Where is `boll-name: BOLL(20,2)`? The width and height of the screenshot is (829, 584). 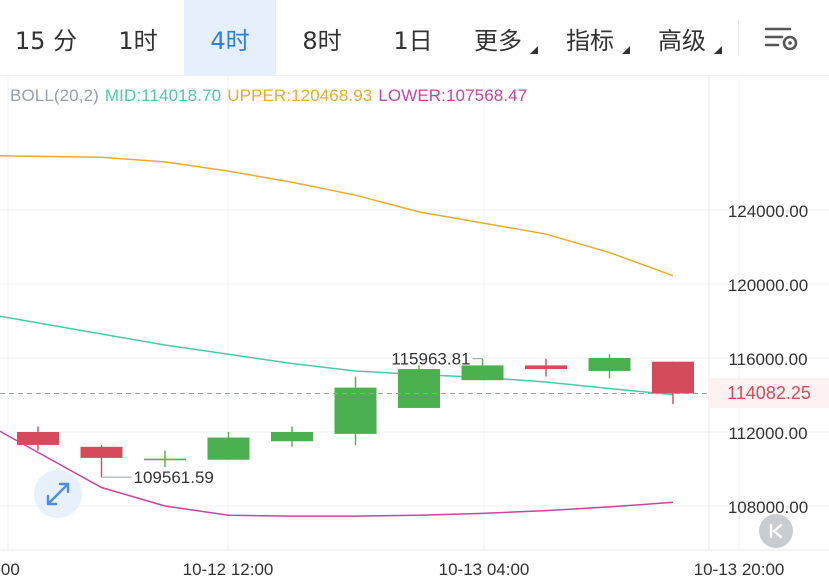
boll-name: BOLL(20,2) is located at coordinates (54, 95).